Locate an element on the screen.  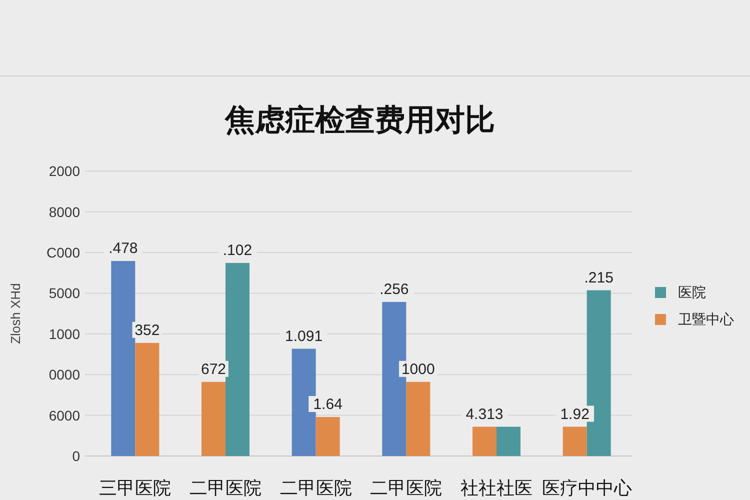
text: 1000 is located at coordinates (64, 334).